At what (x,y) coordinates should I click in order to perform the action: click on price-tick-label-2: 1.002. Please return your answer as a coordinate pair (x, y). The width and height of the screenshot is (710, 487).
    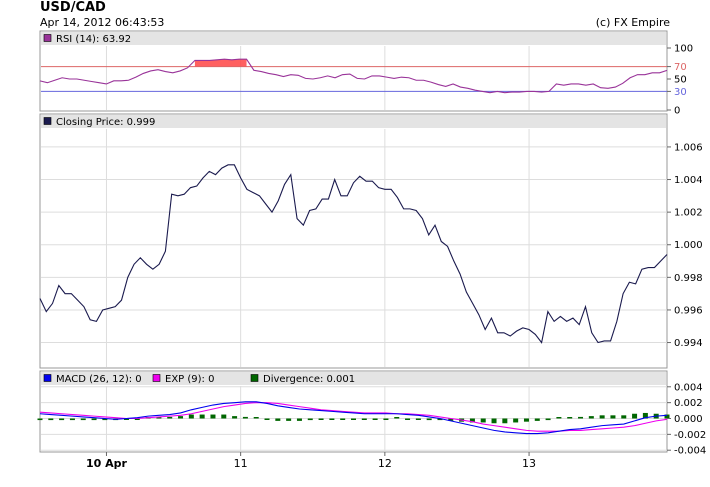
    Looking at the image, I should click on (688, 213).